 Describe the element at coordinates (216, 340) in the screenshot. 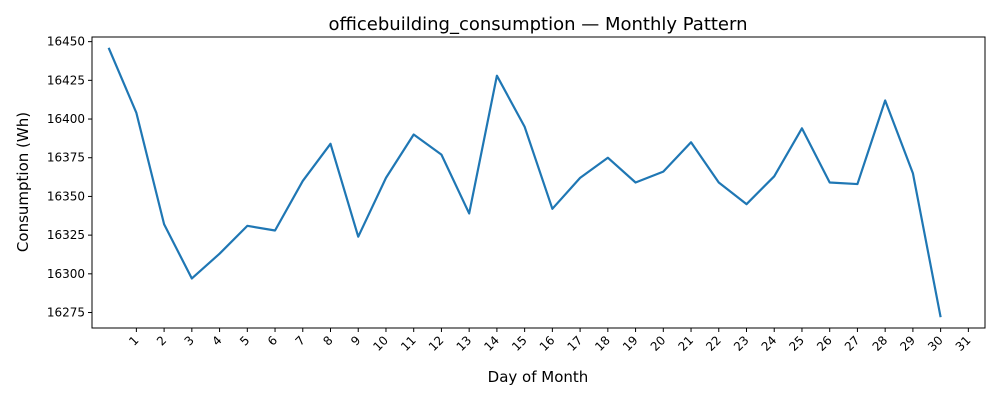

I see `x-tick-label: 4` at that location.